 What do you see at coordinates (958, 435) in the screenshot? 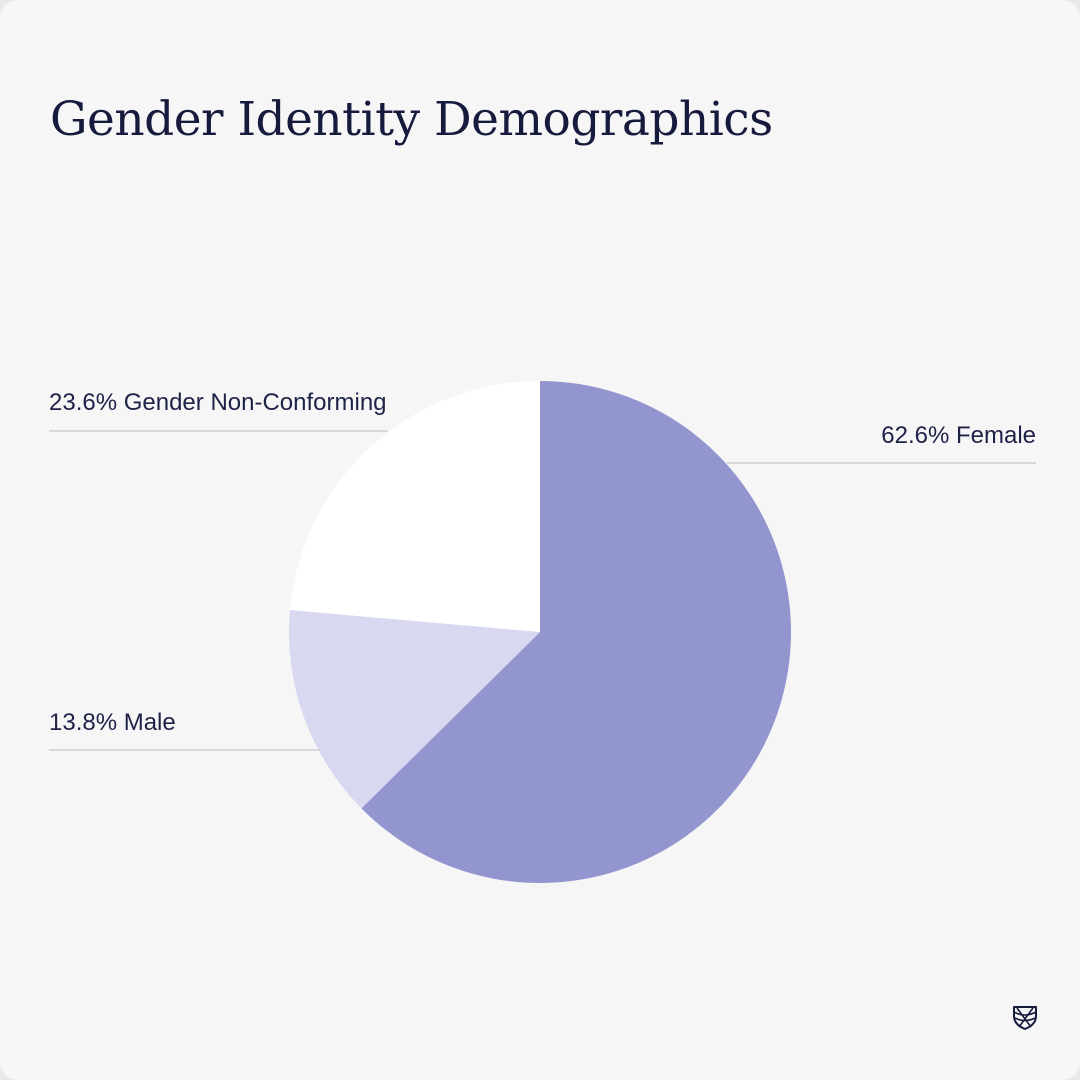
I see `slice-label-female: 62.6% Female` at bounding box center [958, 435].